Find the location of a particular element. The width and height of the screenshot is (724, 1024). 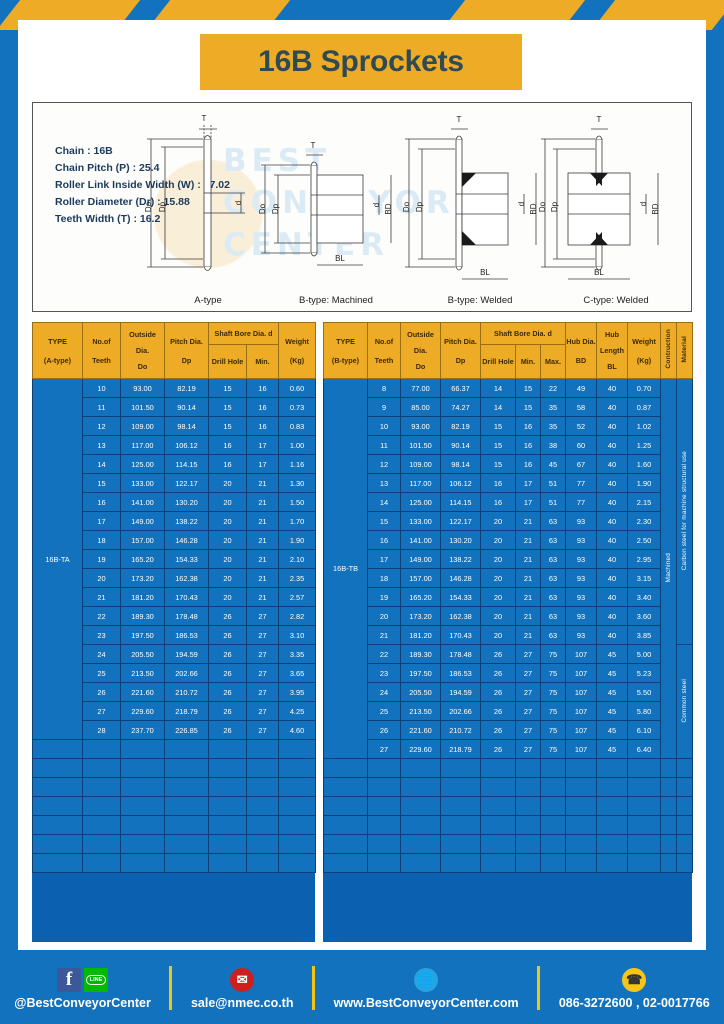

cell-teeth: 27 is located at coordinates (101, 711).